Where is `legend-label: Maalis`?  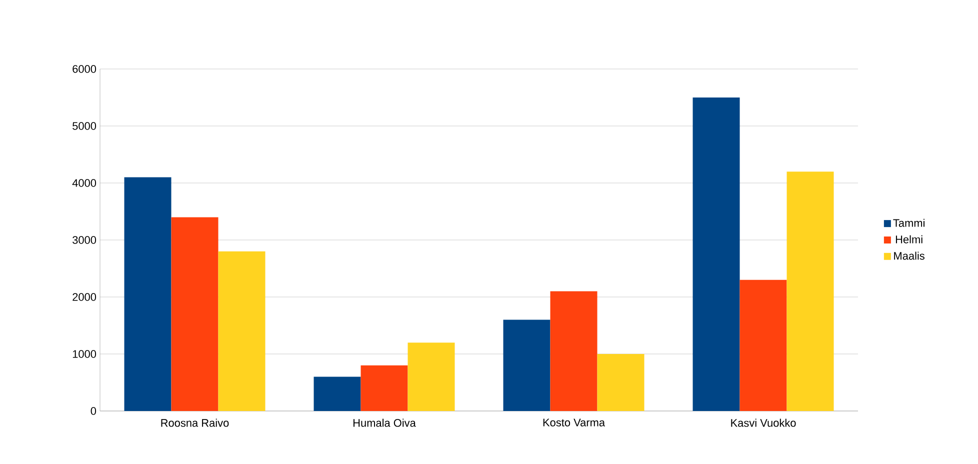 legend-label: Maalis is located at coordinates (909, 256).